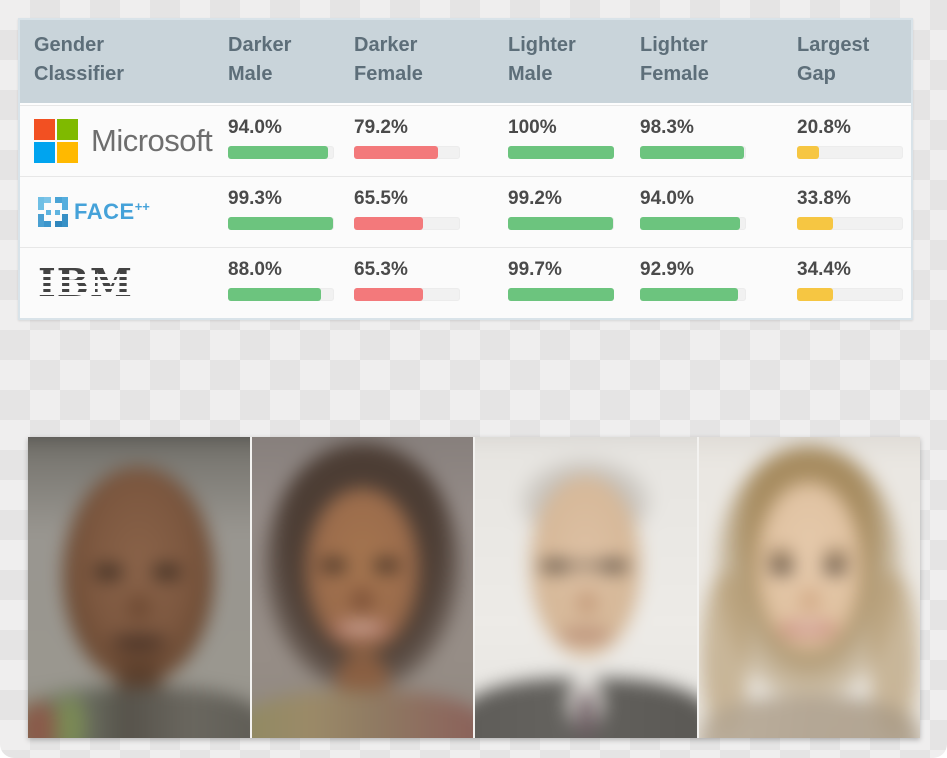 This screenshot has height=758, width=947. What do you see at coordinates (824, 269) in the screenshot?
I see `percent-label: 34.4%` at bounding box center [824, 269].